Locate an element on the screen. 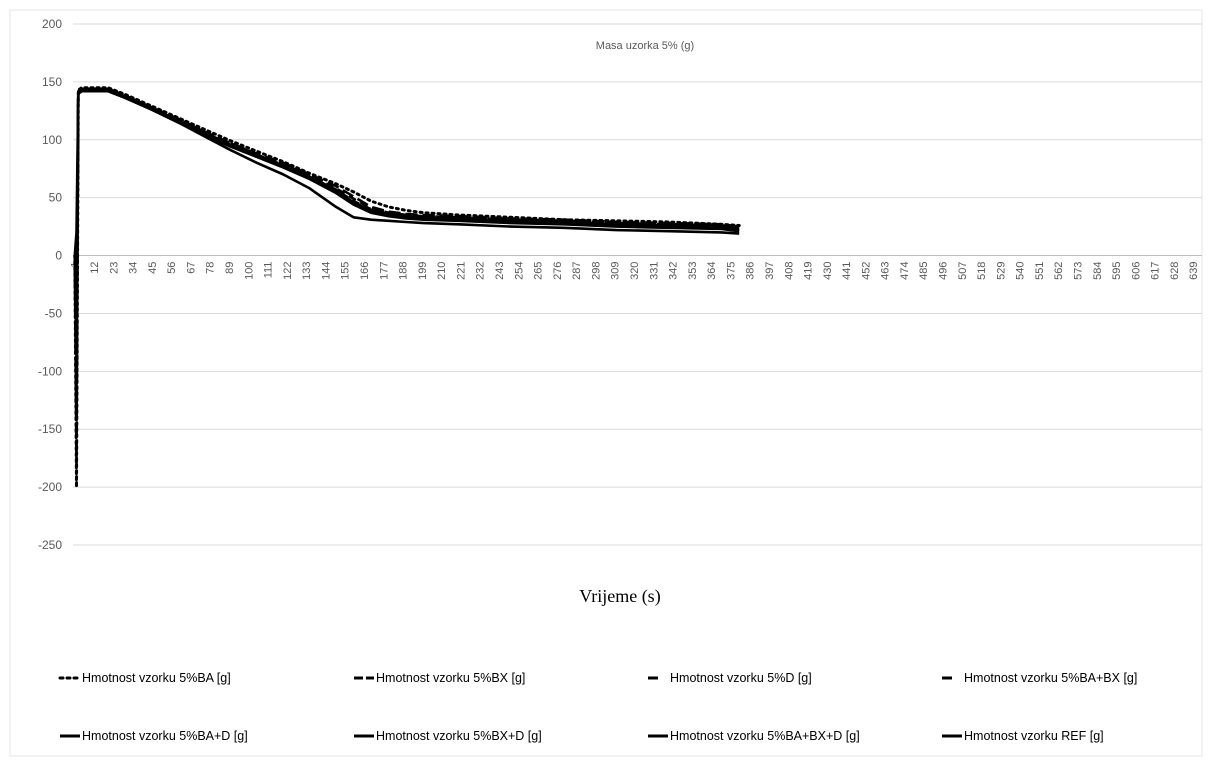  x-tick-label: 331 is located at coordinates (654, 271).